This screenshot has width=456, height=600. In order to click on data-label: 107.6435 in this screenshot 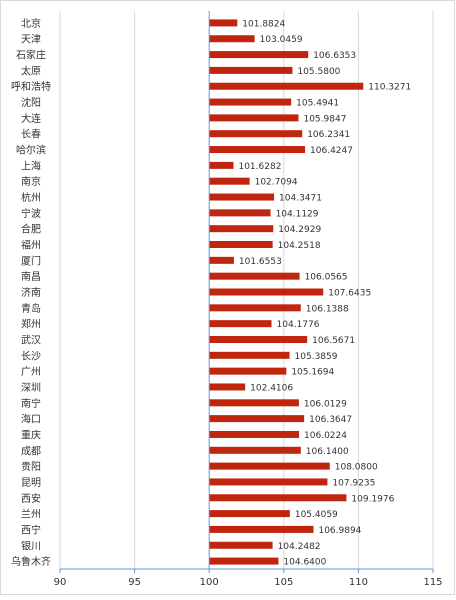, I will do `click(349, 294)`.